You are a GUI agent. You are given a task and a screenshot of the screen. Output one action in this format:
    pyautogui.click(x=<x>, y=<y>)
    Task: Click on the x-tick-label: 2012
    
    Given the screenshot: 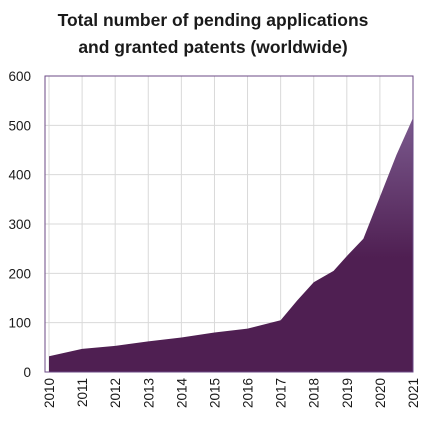 What is the action you would take?
    pyautogui.click(x=115, y=393)
    